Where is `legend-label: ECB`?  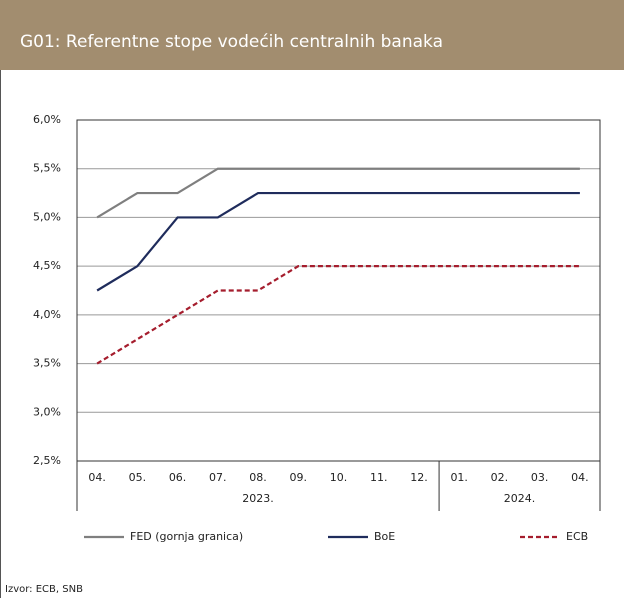 legend-label: ECB is located at coordinates (577, 536).